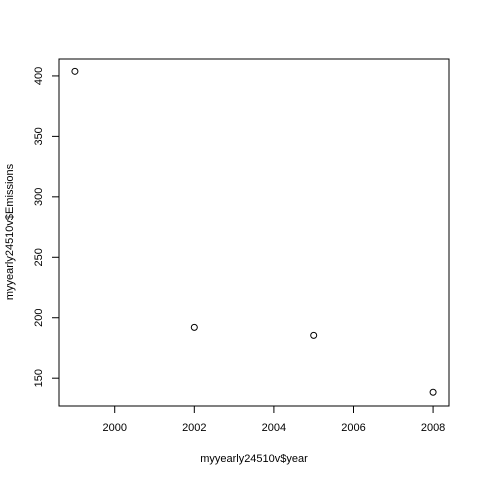 This screenshot has height=480, width=480. Describe the element at coordinates (39, 378) in the screenshot. I see `y-tick-label: 150` at that location.